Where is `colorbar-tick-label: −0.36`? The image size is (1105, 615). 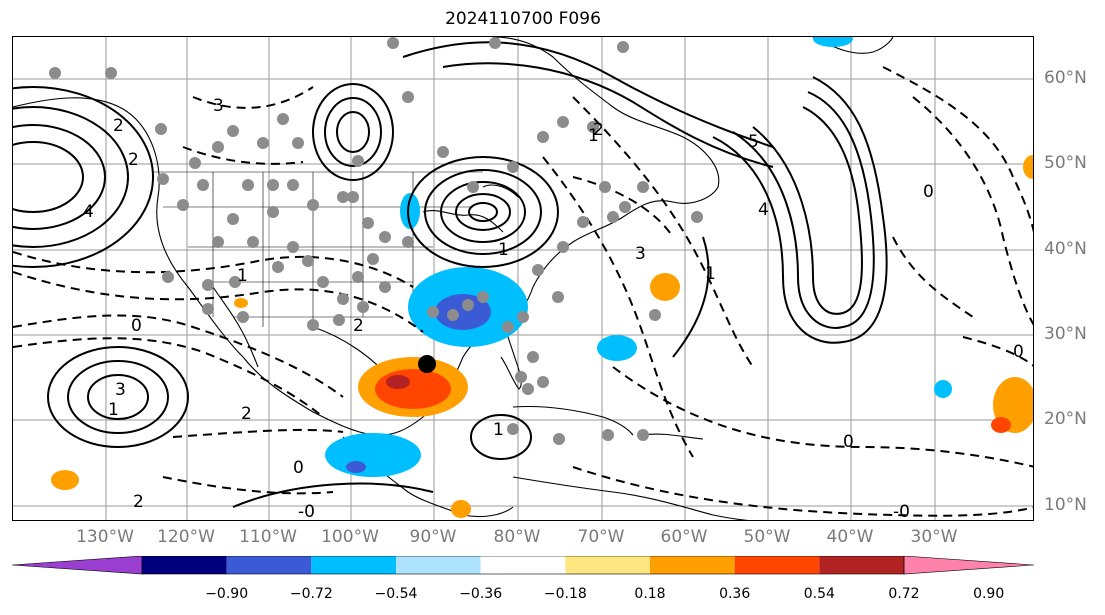
colorbar-tick-label: −0.36 is located at coordinates (481, 594).